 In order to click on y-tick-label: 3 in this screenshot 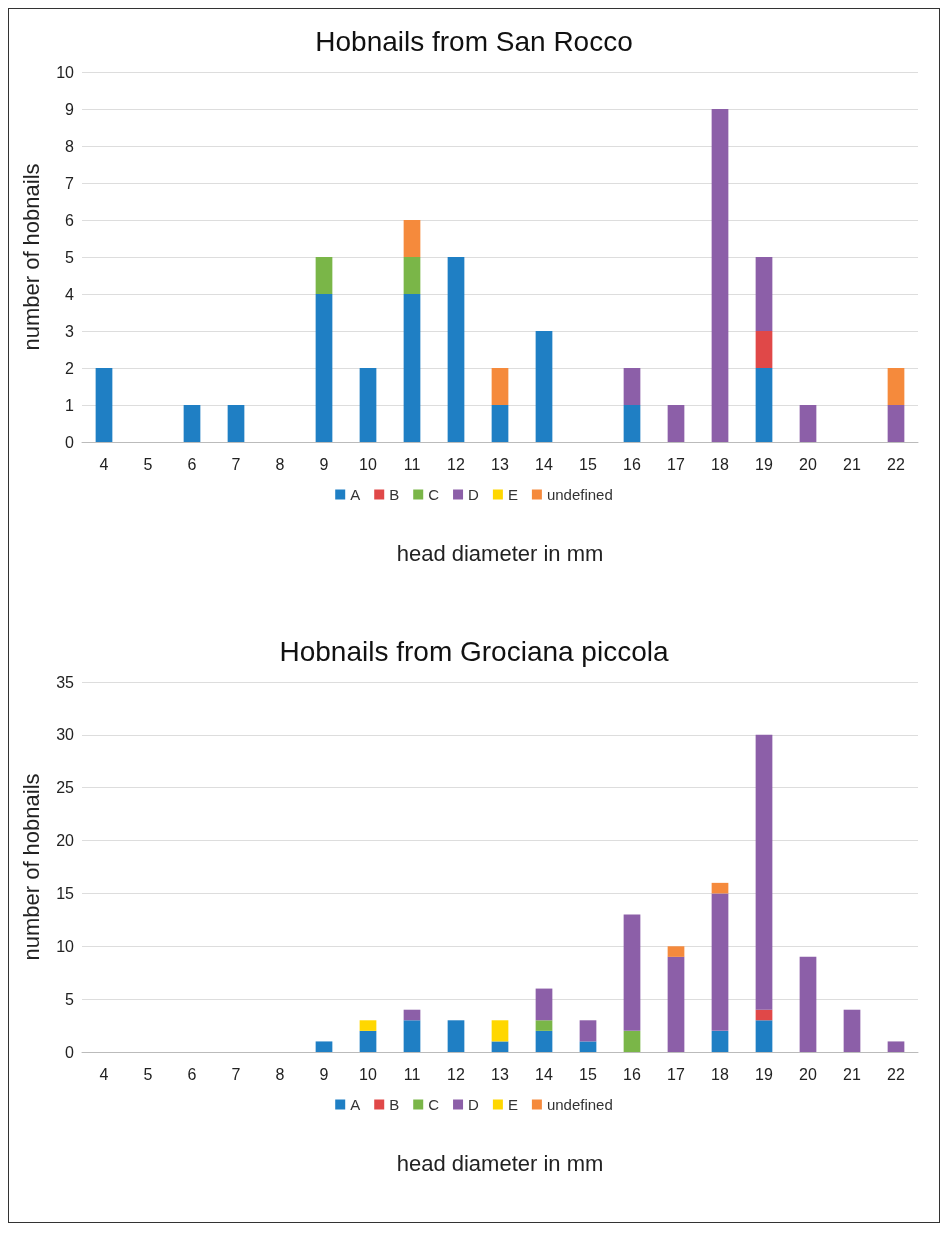, I will do `click(70, 331)`.